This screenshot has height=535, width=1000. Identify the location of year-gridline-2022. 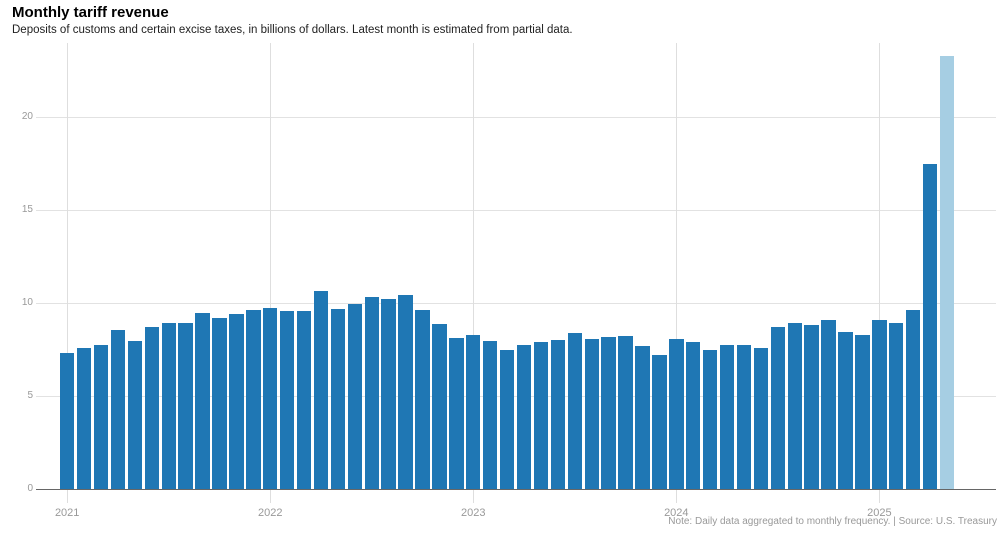
(271, 273).